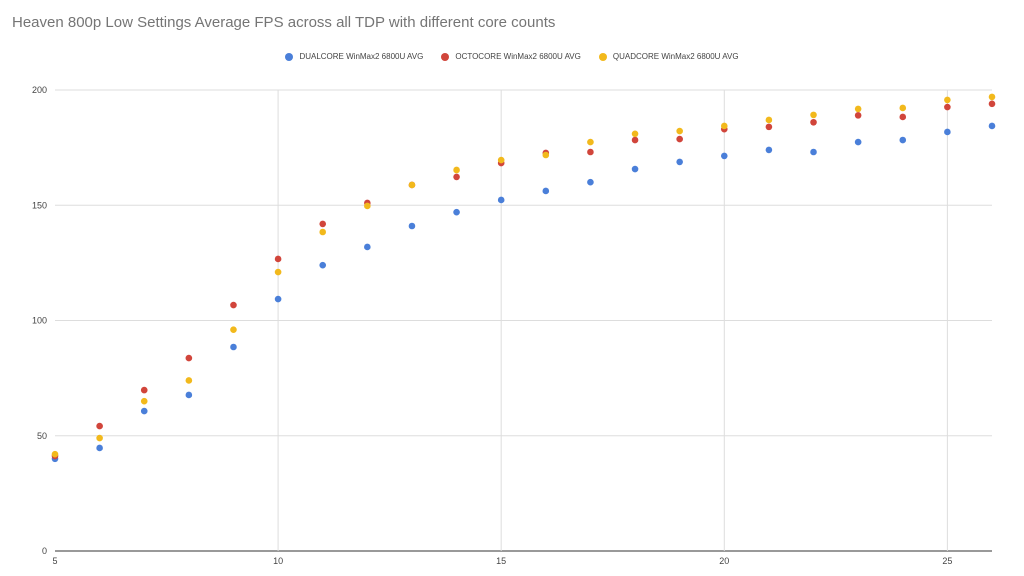  I want to click on legend-item-octocore: OCTOCORE WinMax2 6800U AVG, so click(511, 56).